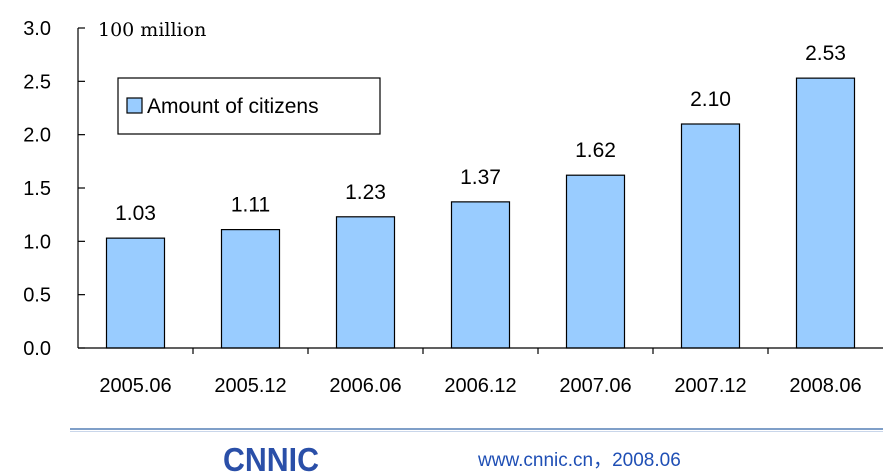  I want to click on value-label: 1.11, so click(250, 205).